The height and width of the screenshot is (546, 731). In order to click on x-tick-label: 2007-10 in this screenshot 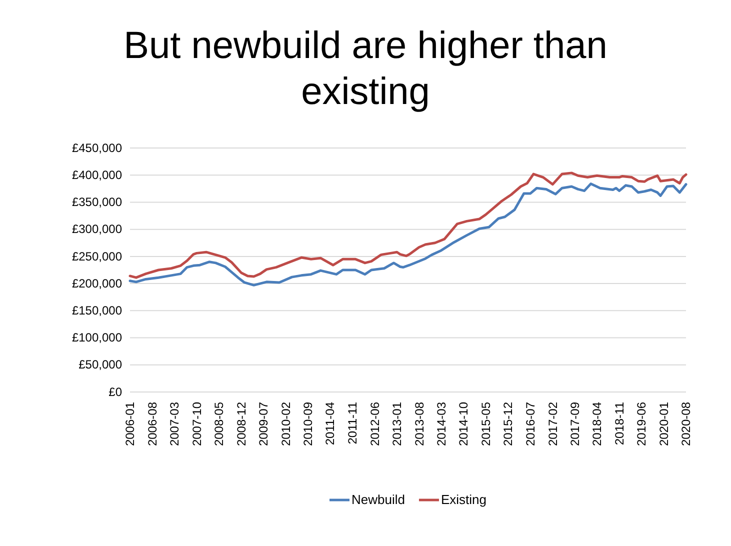, I will do `click(197, 424)`.